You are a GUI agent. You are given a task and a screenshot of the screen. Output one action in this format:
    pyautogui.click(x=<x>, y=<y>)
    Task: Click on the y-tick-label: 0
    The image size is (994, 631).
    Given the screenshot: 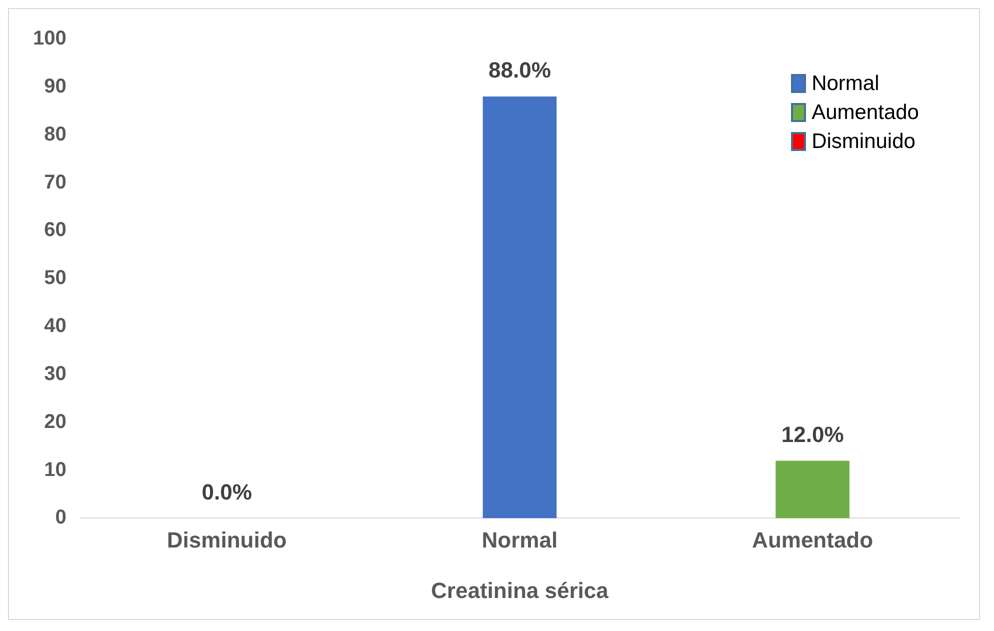 What is the action you would take?
    pyautogui.click(x=60, y=517)
    